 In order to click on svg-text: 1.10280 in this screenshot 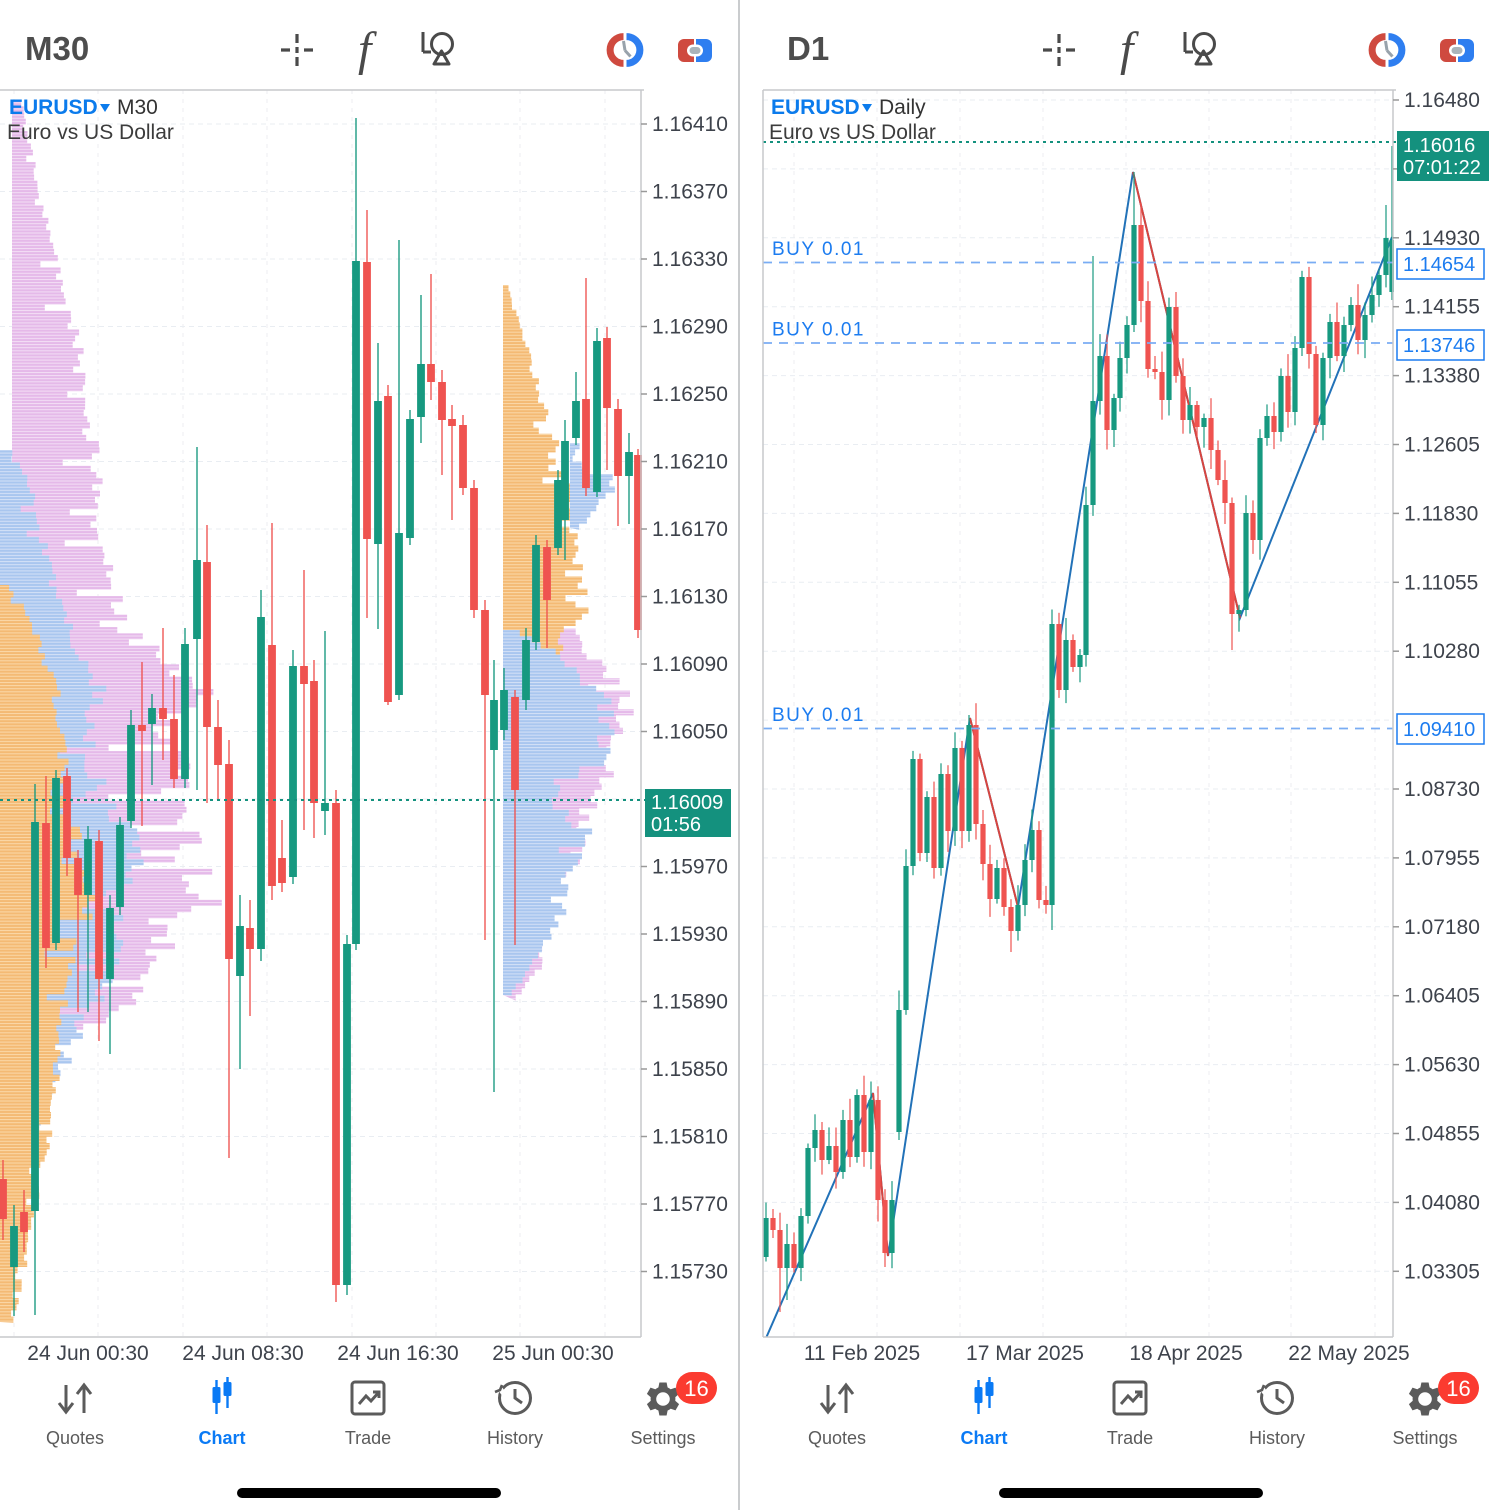, I will do `click(1442, 651)`.